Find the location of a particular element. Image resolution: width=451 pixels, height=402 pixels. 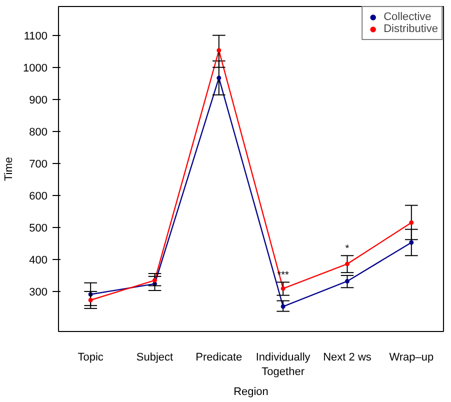

y-tick-label: 500 is located at coordinates (38, 228).